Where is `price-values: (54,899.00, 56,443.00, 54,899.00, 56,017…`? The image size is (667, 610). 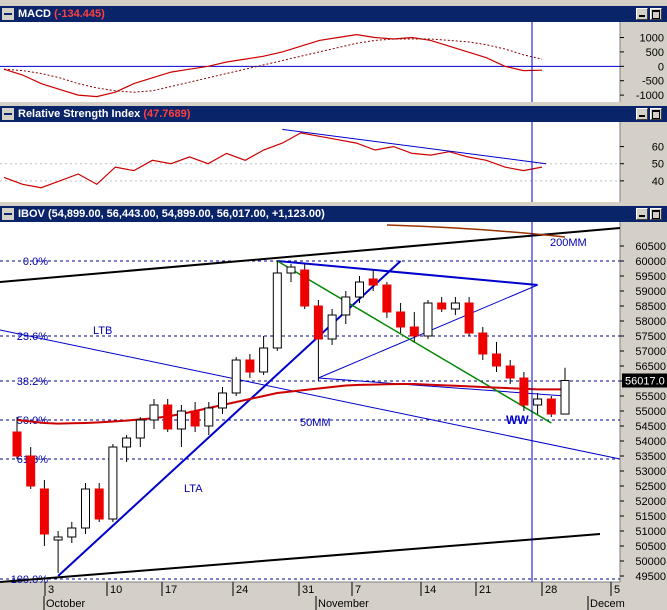
price-values: (54,899.00, 56,443.00, 54,899.00, 56,017… is located at coordinates (186, 214).